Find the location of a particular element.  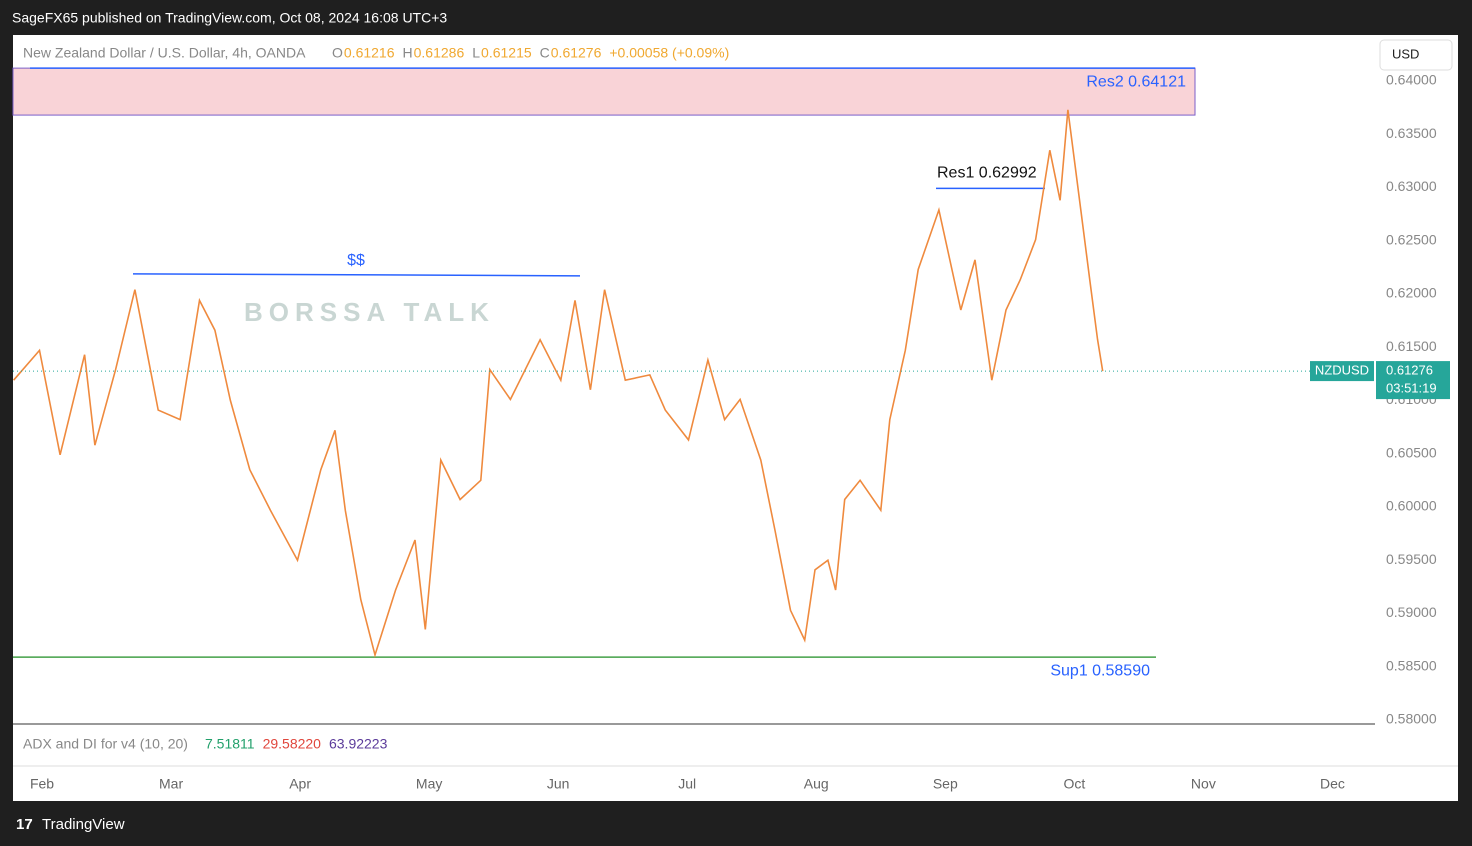

y-tick-label: 0.59000 is located at coordinates (1411, 612).